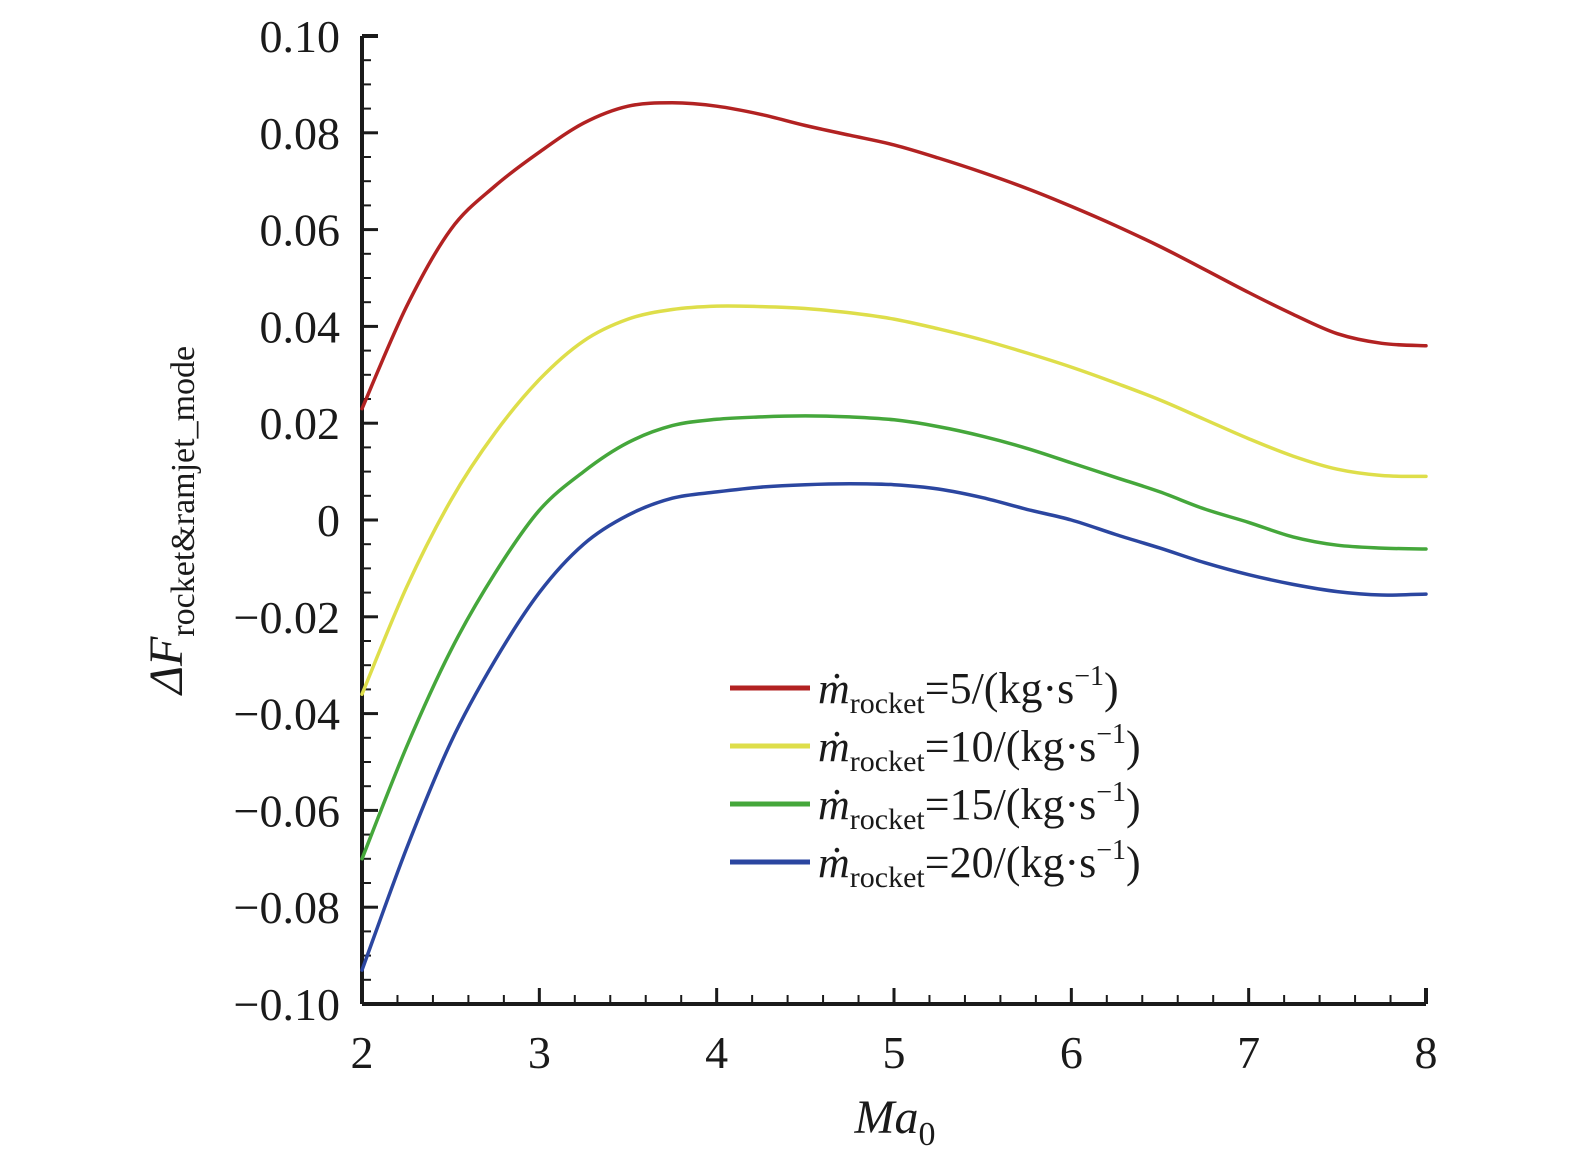 The height and width of the screenshot is (1173, 1575). I want to click on y-axis-title: ΔFrocket&ramjet_mode, so click(171, 521).